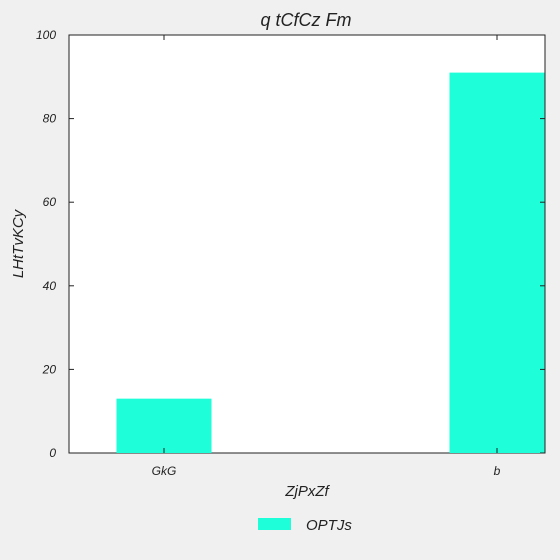 The height and width of the screenshot is (560, 560). Describe the element at coordinates (497, 471) in the screenshot. I see `x-tick-label: b` at that location.